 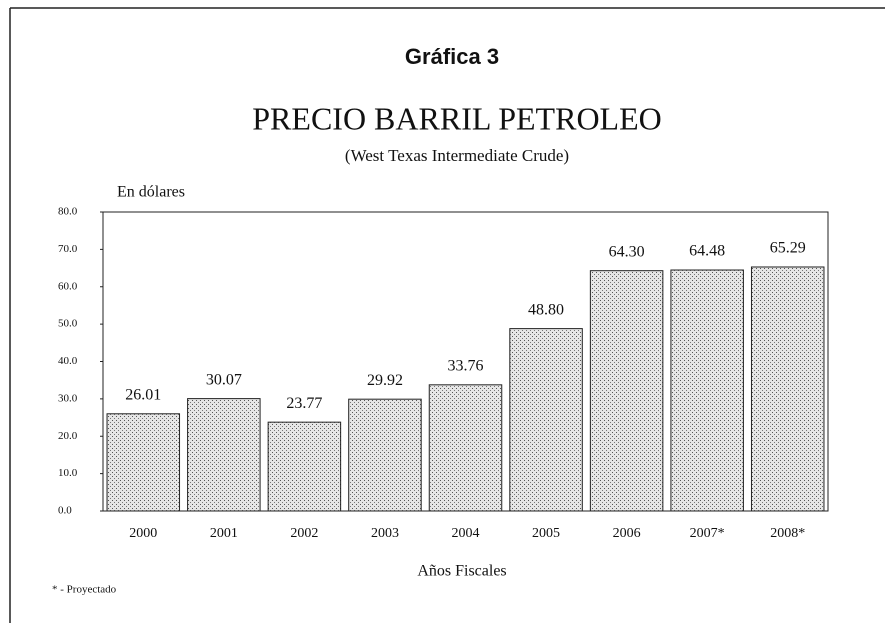 What do you see at coordinates (546, 309) in the screenshot?
I see `data-label: 48.80` at bounding box center [546, 309].